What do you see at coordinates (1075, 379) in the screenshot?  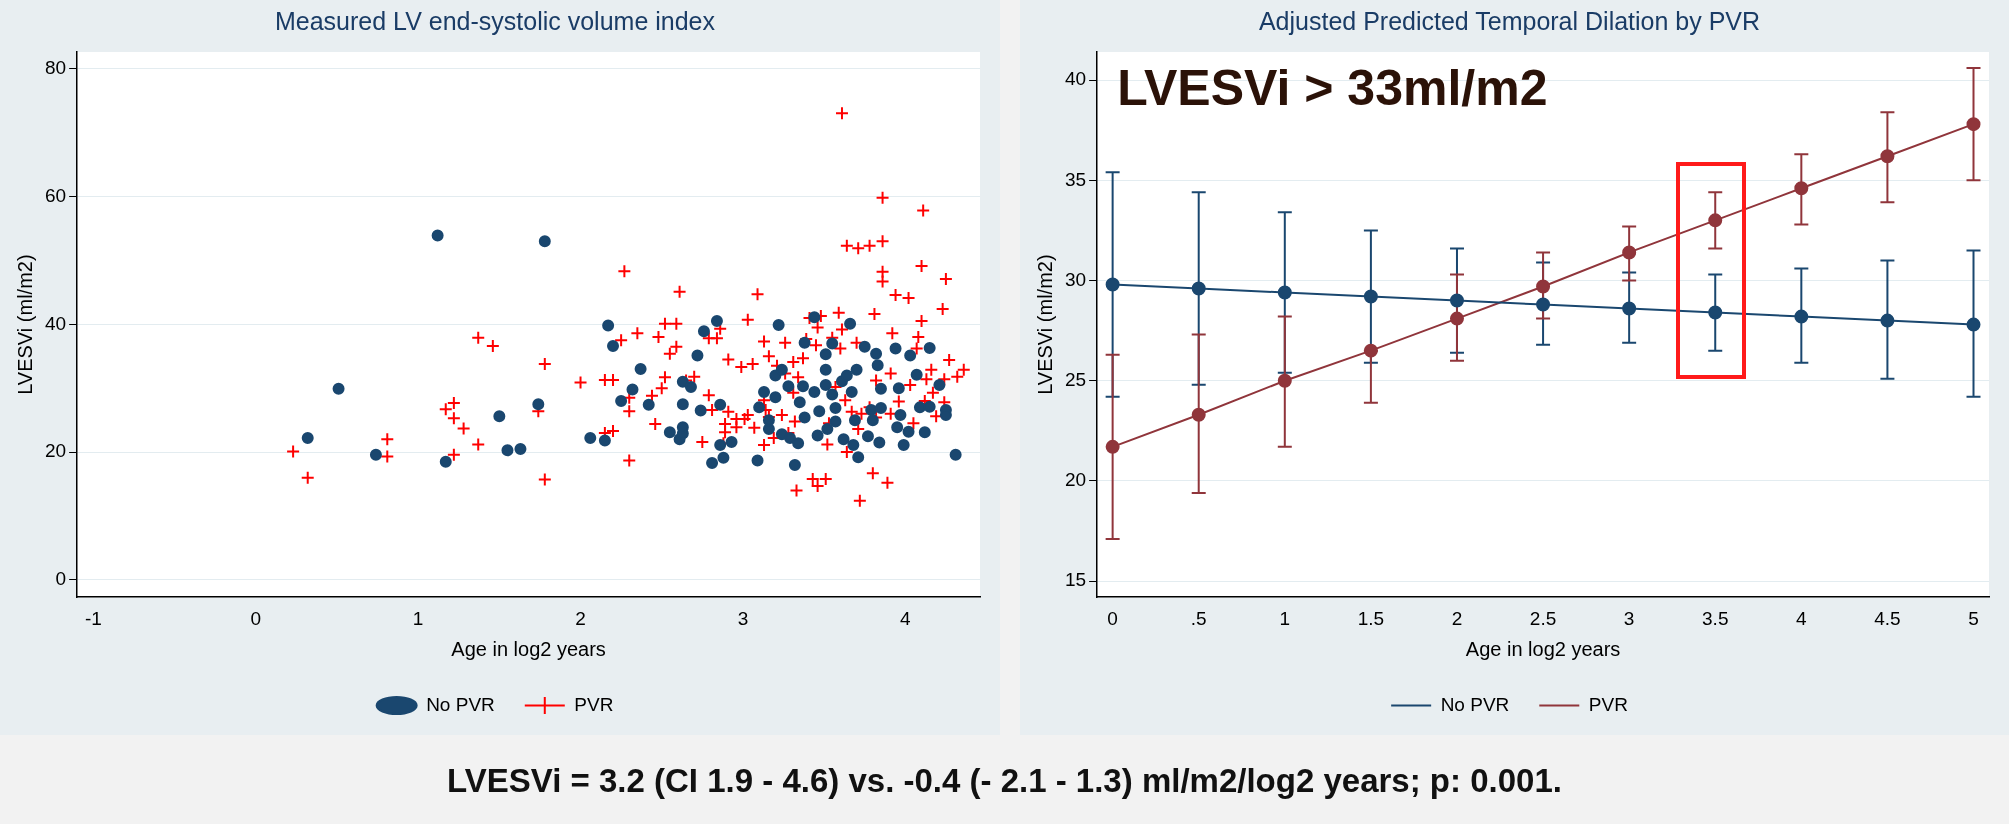 I see `y-tick-label: 25` at bounding box center [1075, 379].